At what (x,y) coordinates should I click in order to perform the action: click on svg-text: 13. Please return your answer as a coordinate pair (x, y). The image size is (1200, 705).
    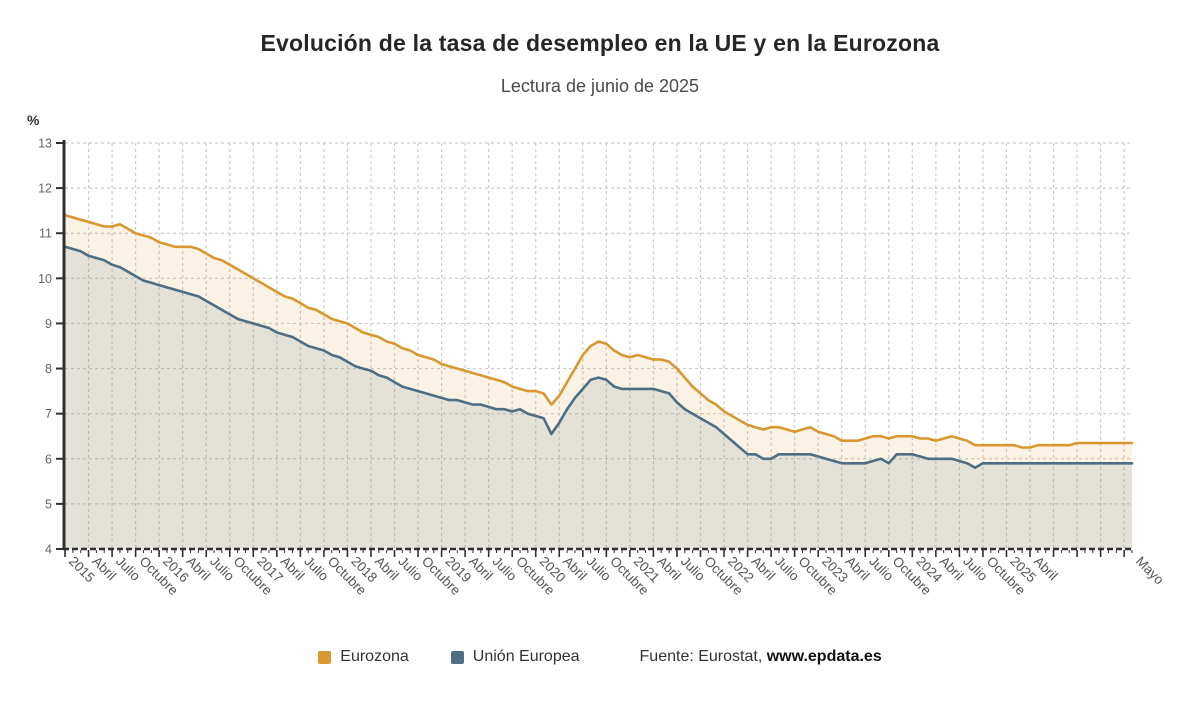
    Looking at the image, I should click on (45, 144).